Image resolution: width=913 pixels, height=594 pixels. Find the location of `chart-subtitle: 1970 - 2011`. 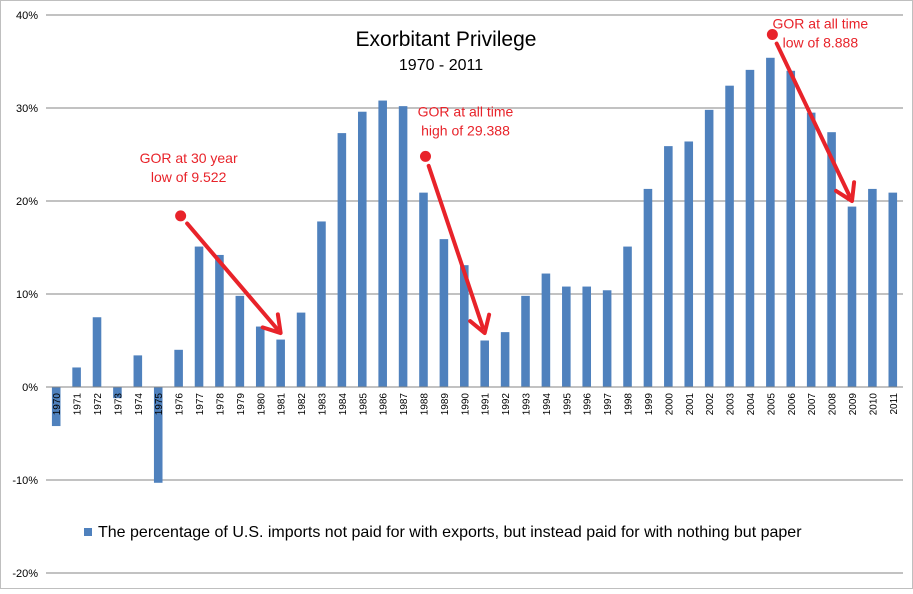

chart-subtitle: 1970 - 2011 is located at coordinates (441, 65).